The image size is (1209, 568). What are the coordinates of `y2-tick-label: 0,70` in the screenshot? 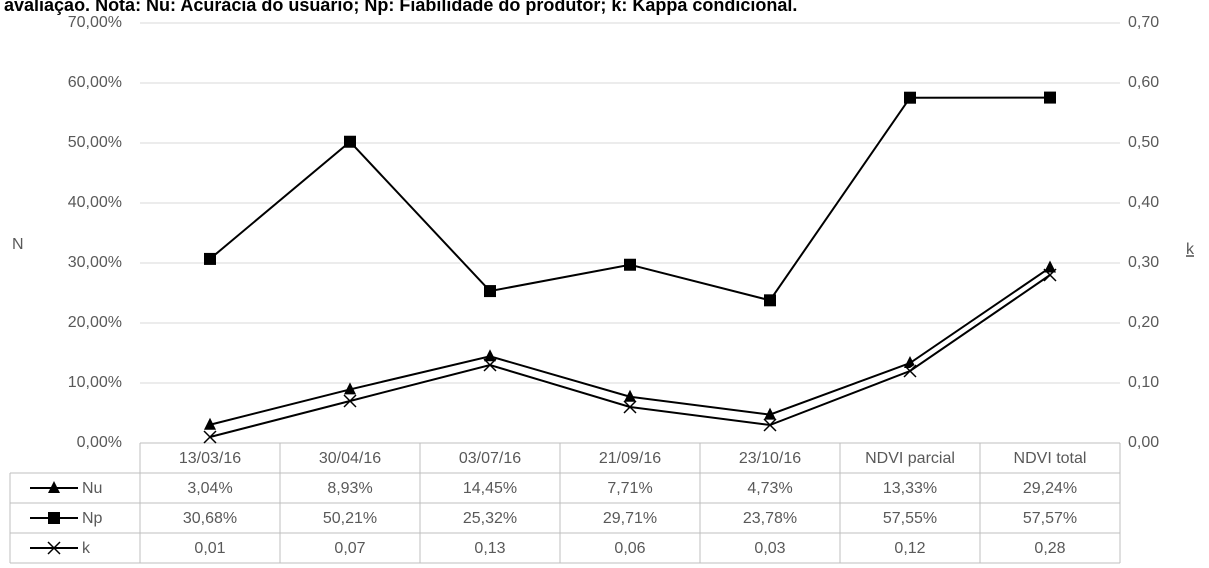 It's located at (1143, 22).